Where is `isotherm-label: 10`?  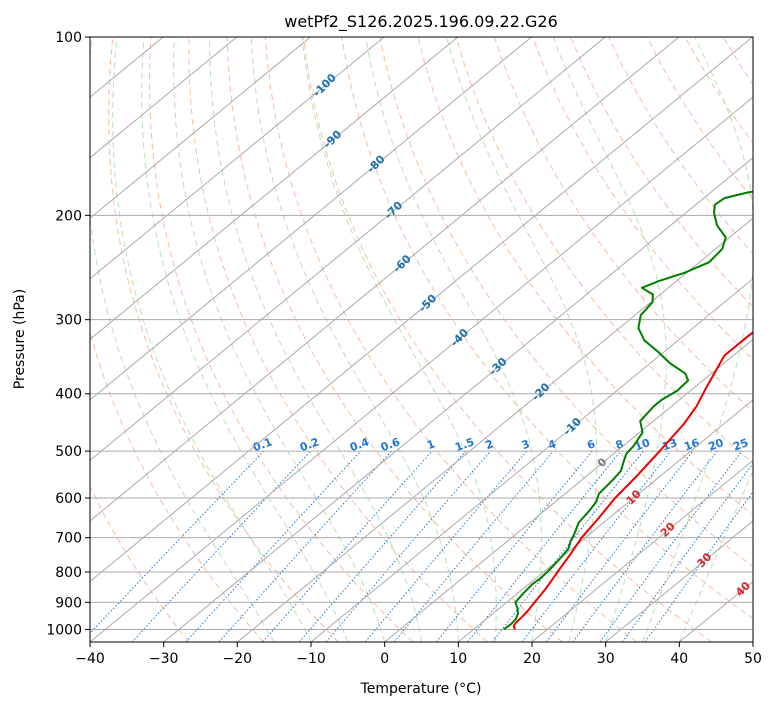
isotherm-label: 10 is located at coordinates (634, 497).